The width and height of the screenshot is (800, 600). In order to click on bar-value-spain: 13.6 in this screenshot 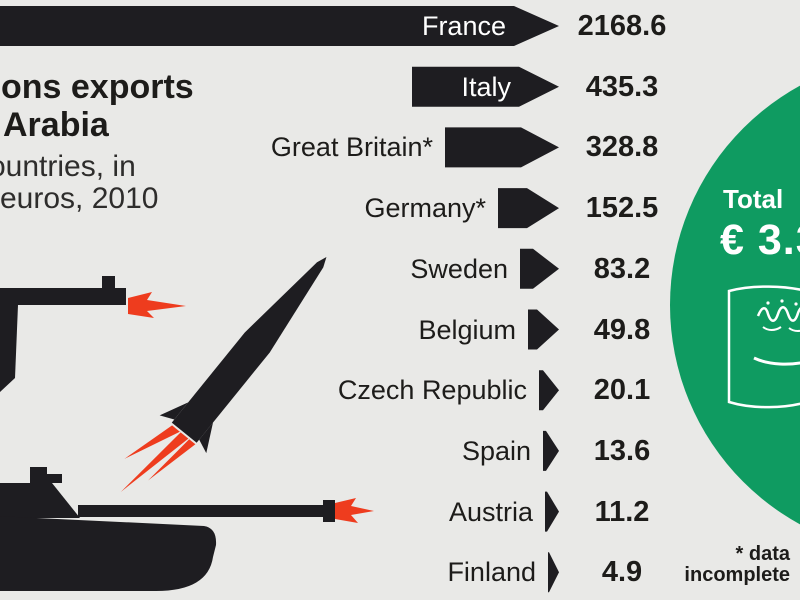, I will do `click(622, 450)`.